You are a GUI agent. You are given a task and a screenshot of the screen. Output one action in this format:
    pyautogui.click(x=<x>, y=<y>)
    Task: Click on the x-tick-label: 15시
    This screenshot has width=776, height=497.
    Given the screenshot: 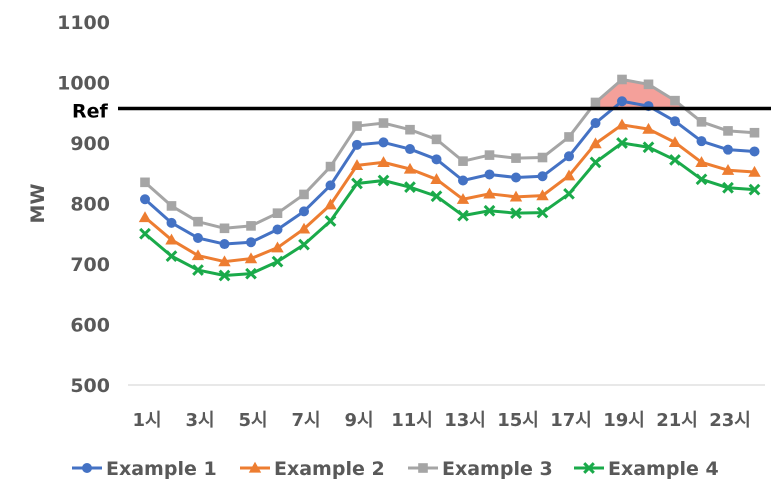 What is the action you would take?
    pyautogui.click(x=518, y=420)
    